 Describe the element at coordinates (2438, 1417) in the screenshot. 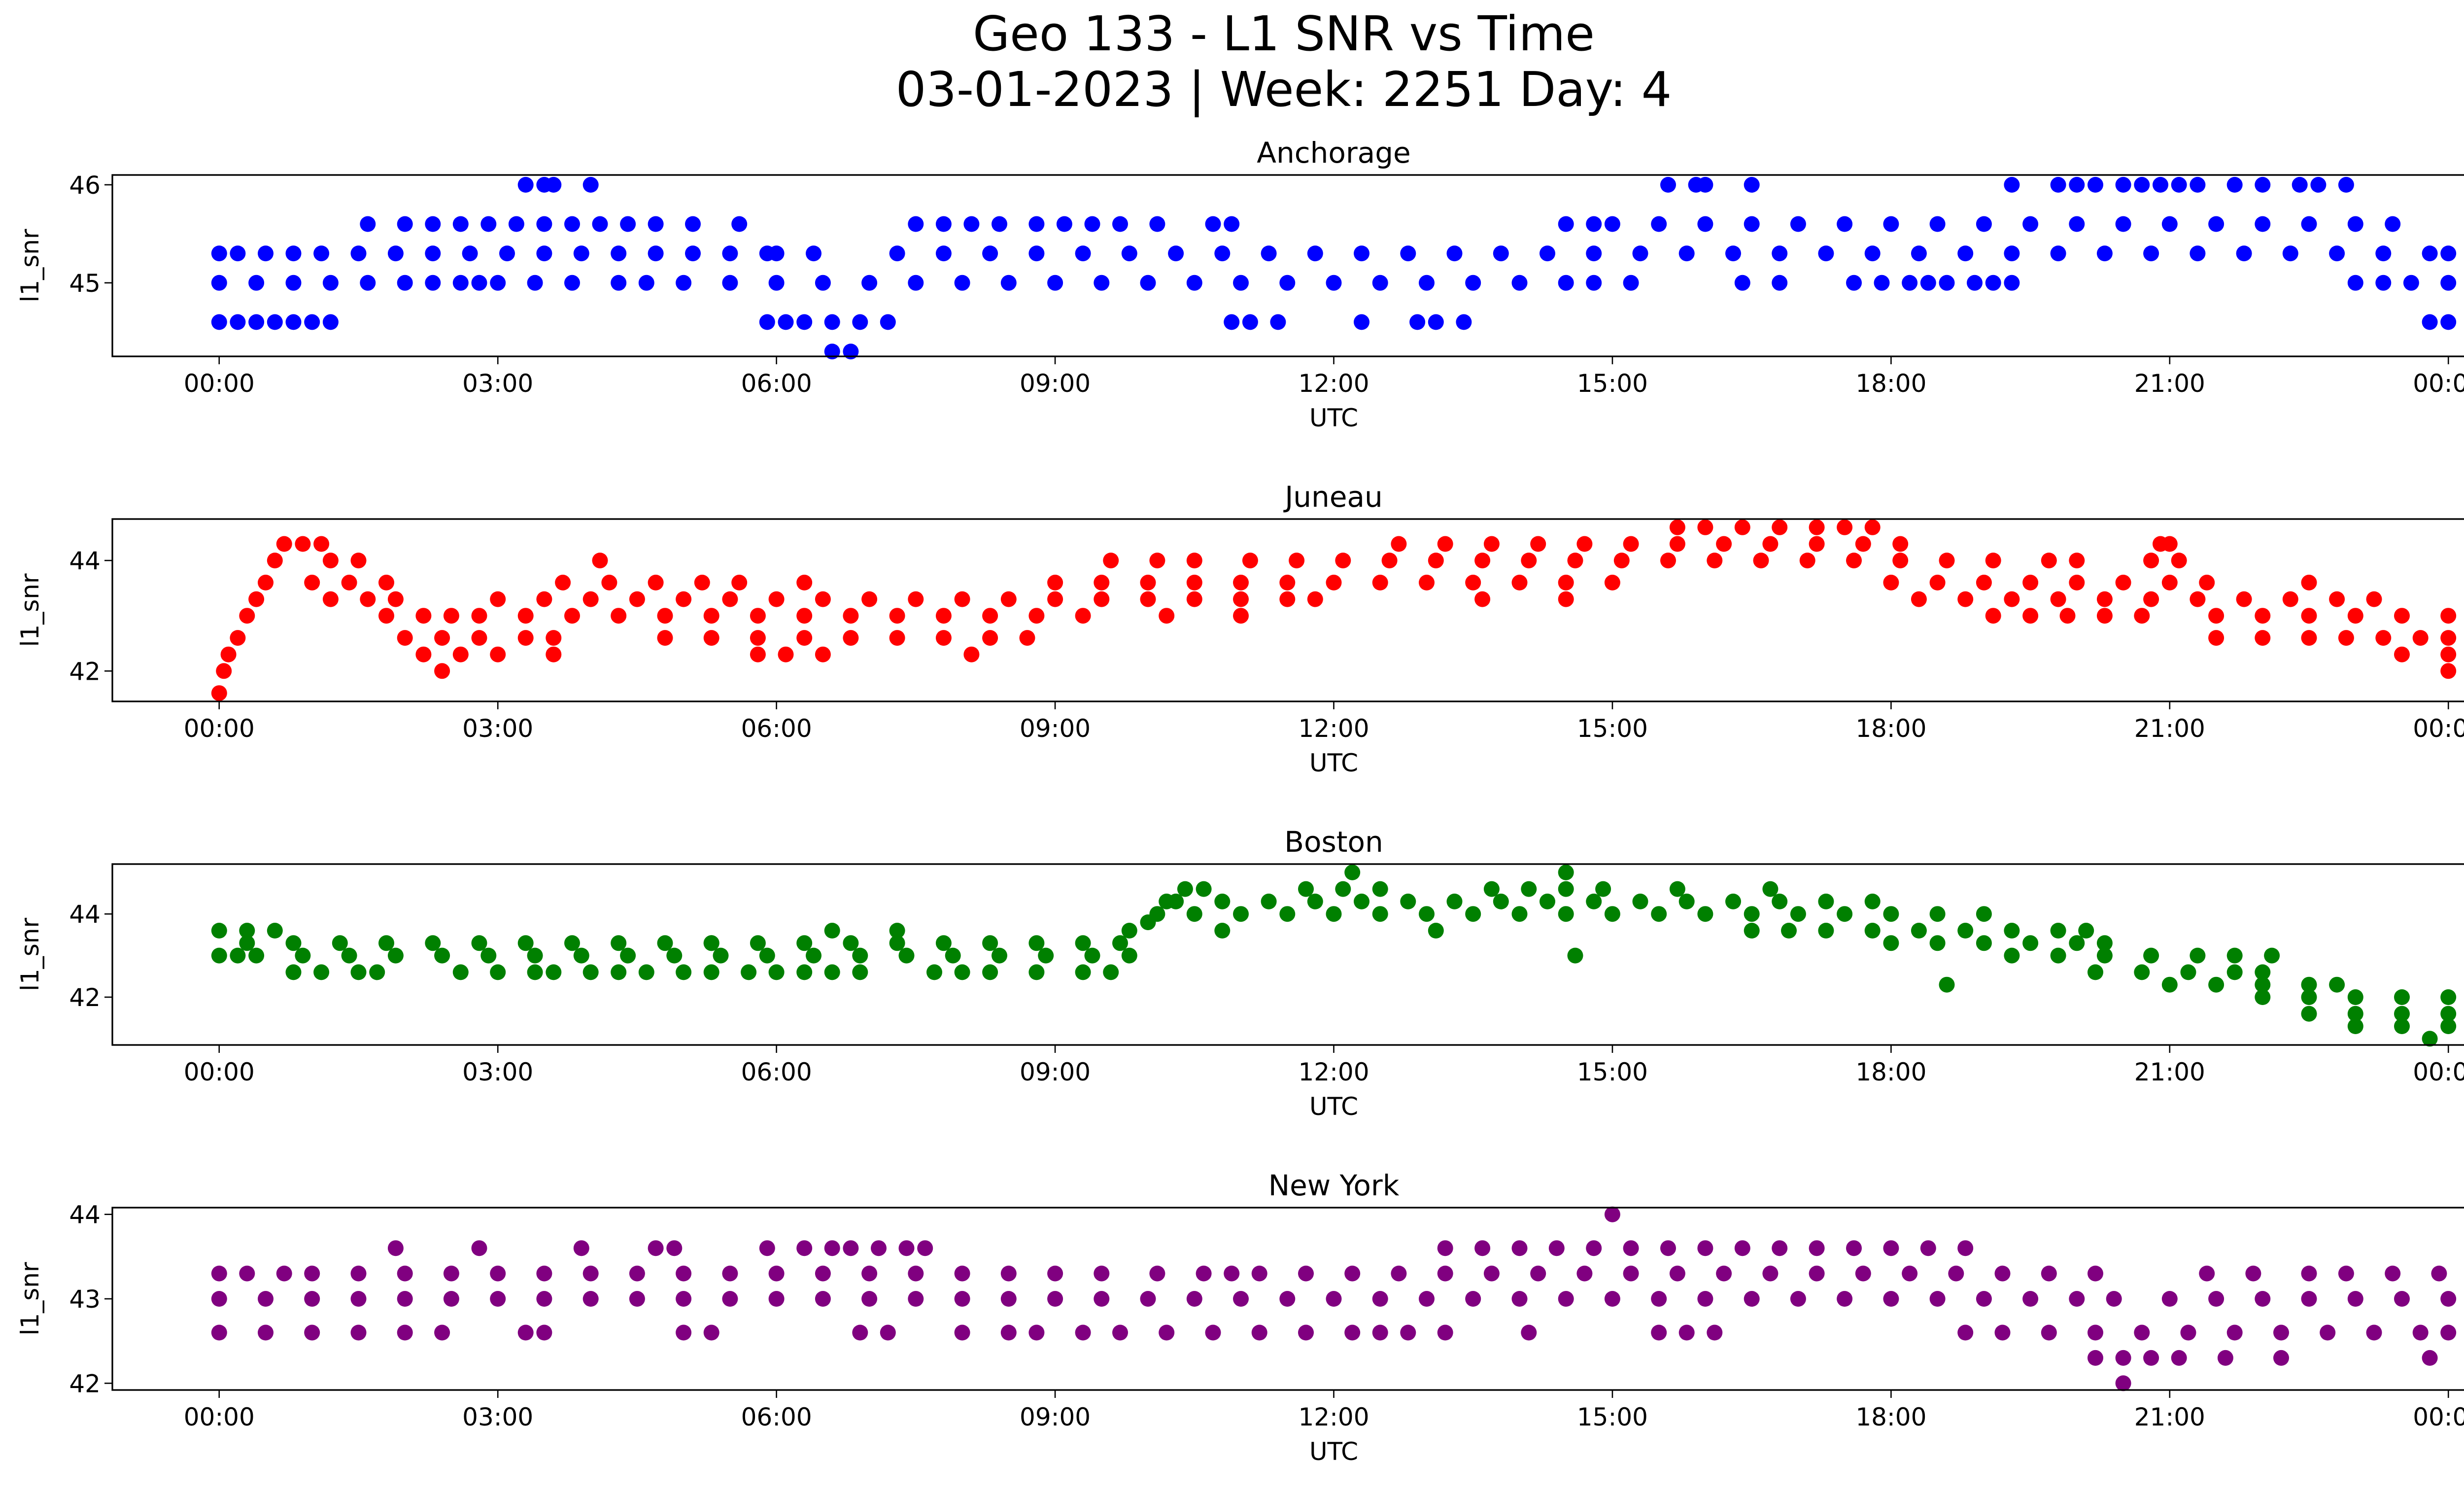

I see `x-tick-label: 00:00` at that location.